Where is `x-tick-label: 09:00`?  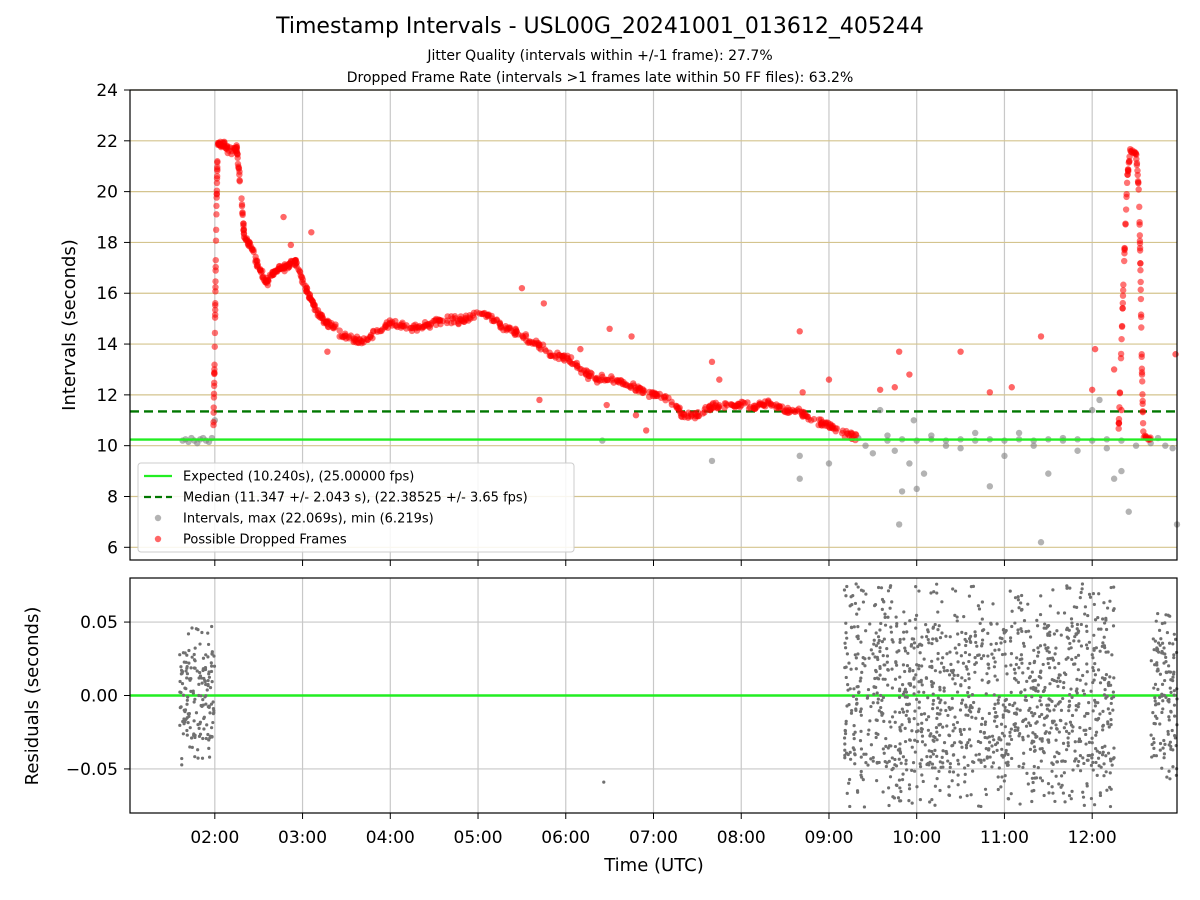 x-tick-label: 09:00 is located at coordinates (828, 838).